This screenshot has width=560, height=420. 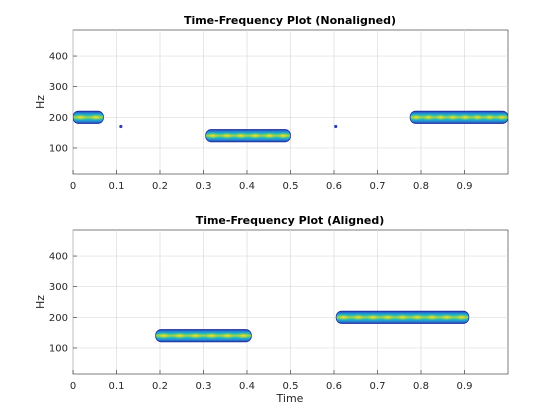 What do you see at coordinates (290, 20) in the screenshot?
I see `chart-title: Time-Frequency Plot (Nonaligned)` at bounding box center [290, 20].